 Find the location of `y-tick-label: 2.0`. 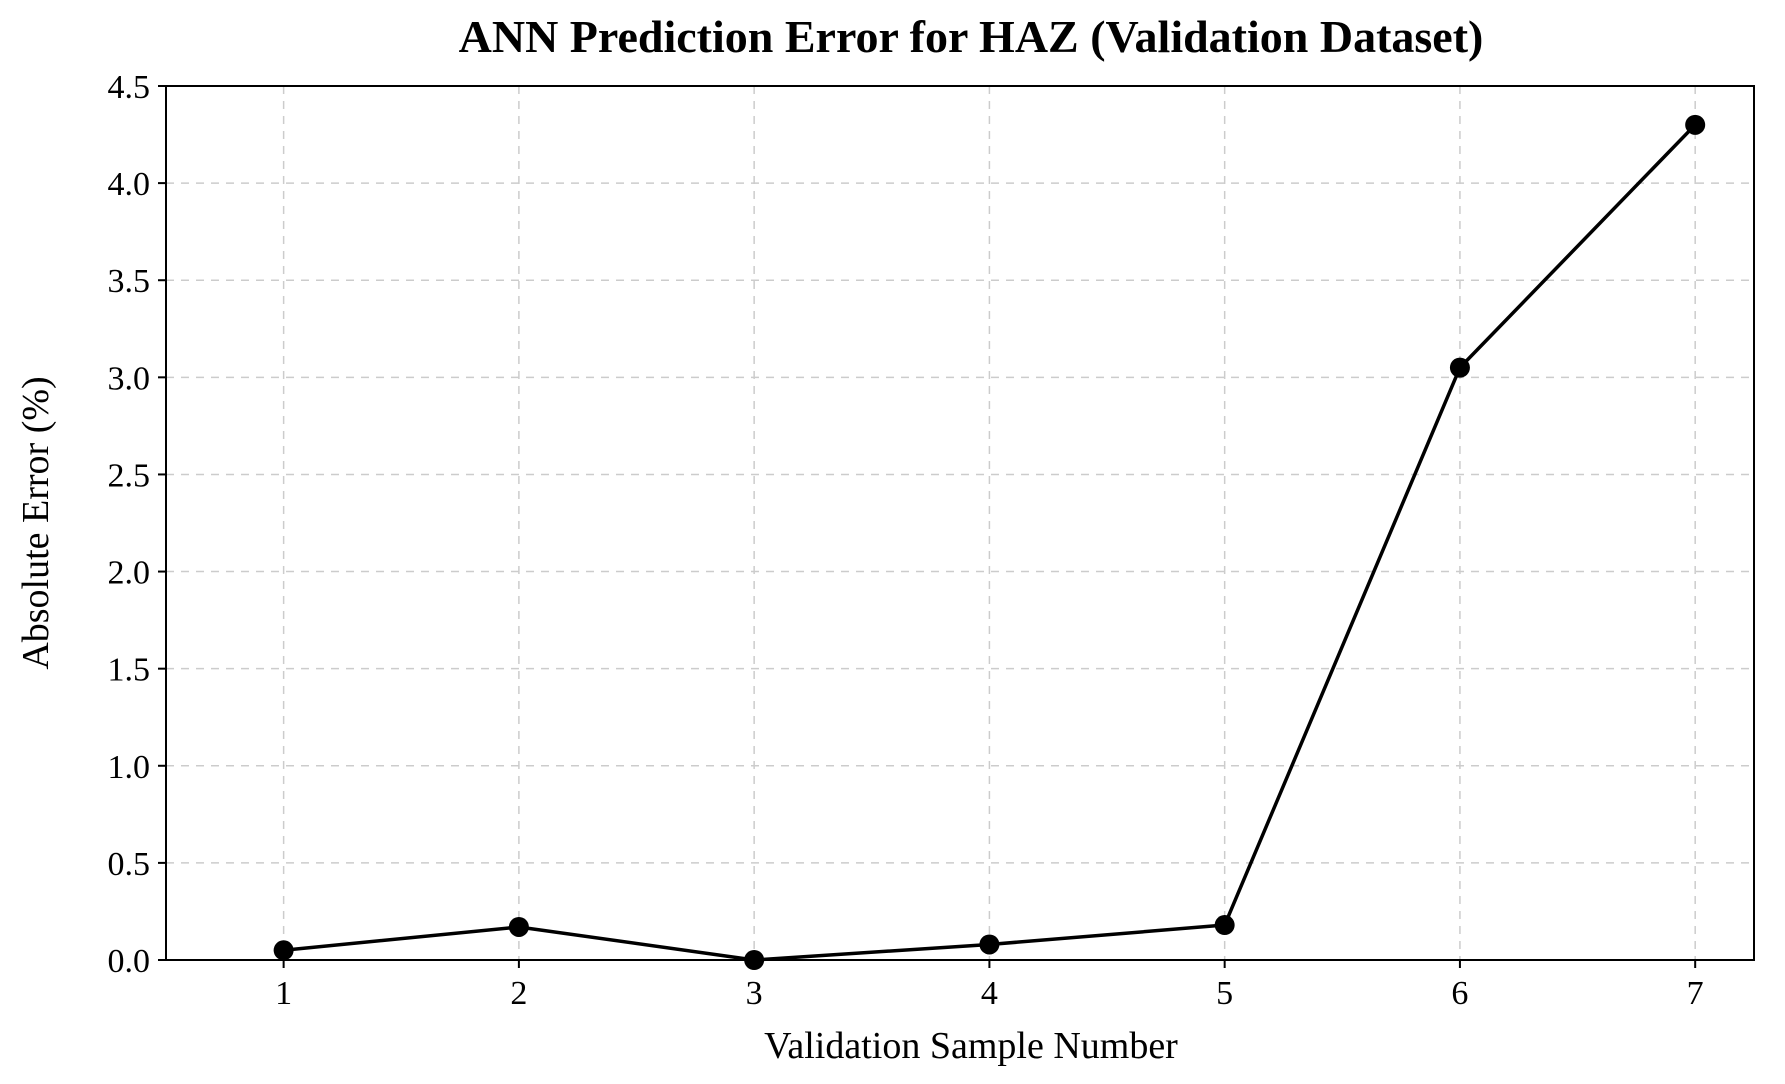

y-tick-label: 2.0 is located at coordinates (129, 573).